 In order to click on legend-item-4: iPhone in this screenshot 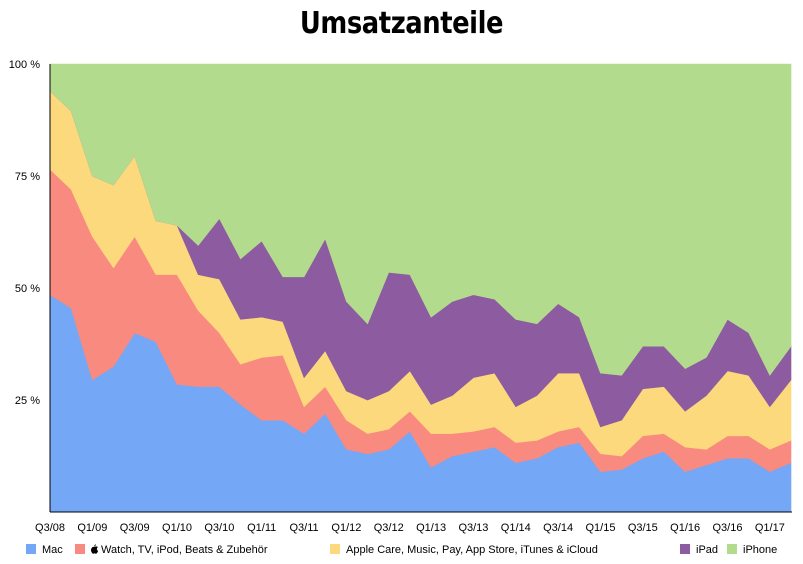, I will do `click(752, 550)`.